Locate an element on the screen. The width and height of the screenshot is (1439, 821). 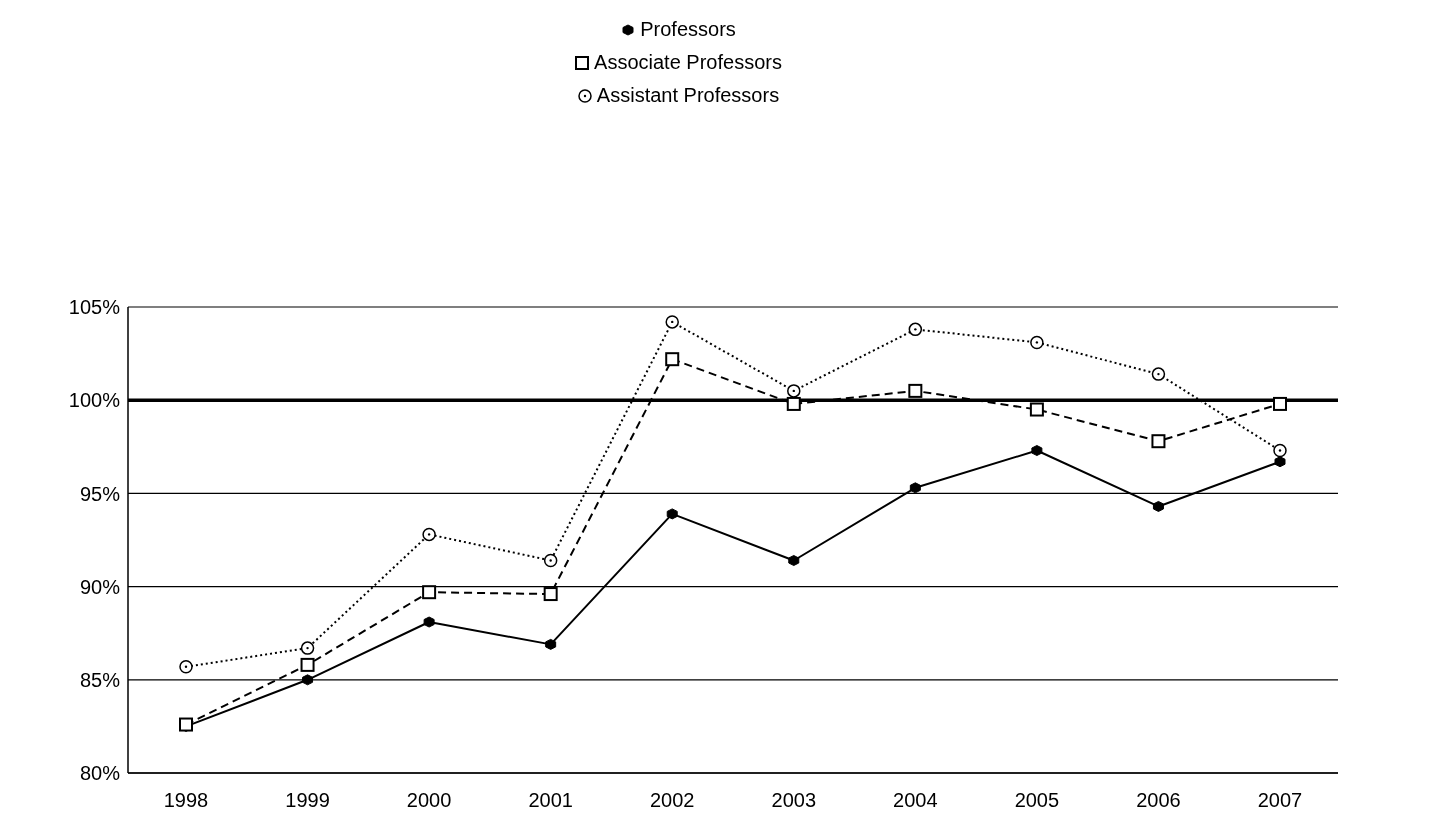
x-tick-label: 2006 is located at coordinates (1158, 800).